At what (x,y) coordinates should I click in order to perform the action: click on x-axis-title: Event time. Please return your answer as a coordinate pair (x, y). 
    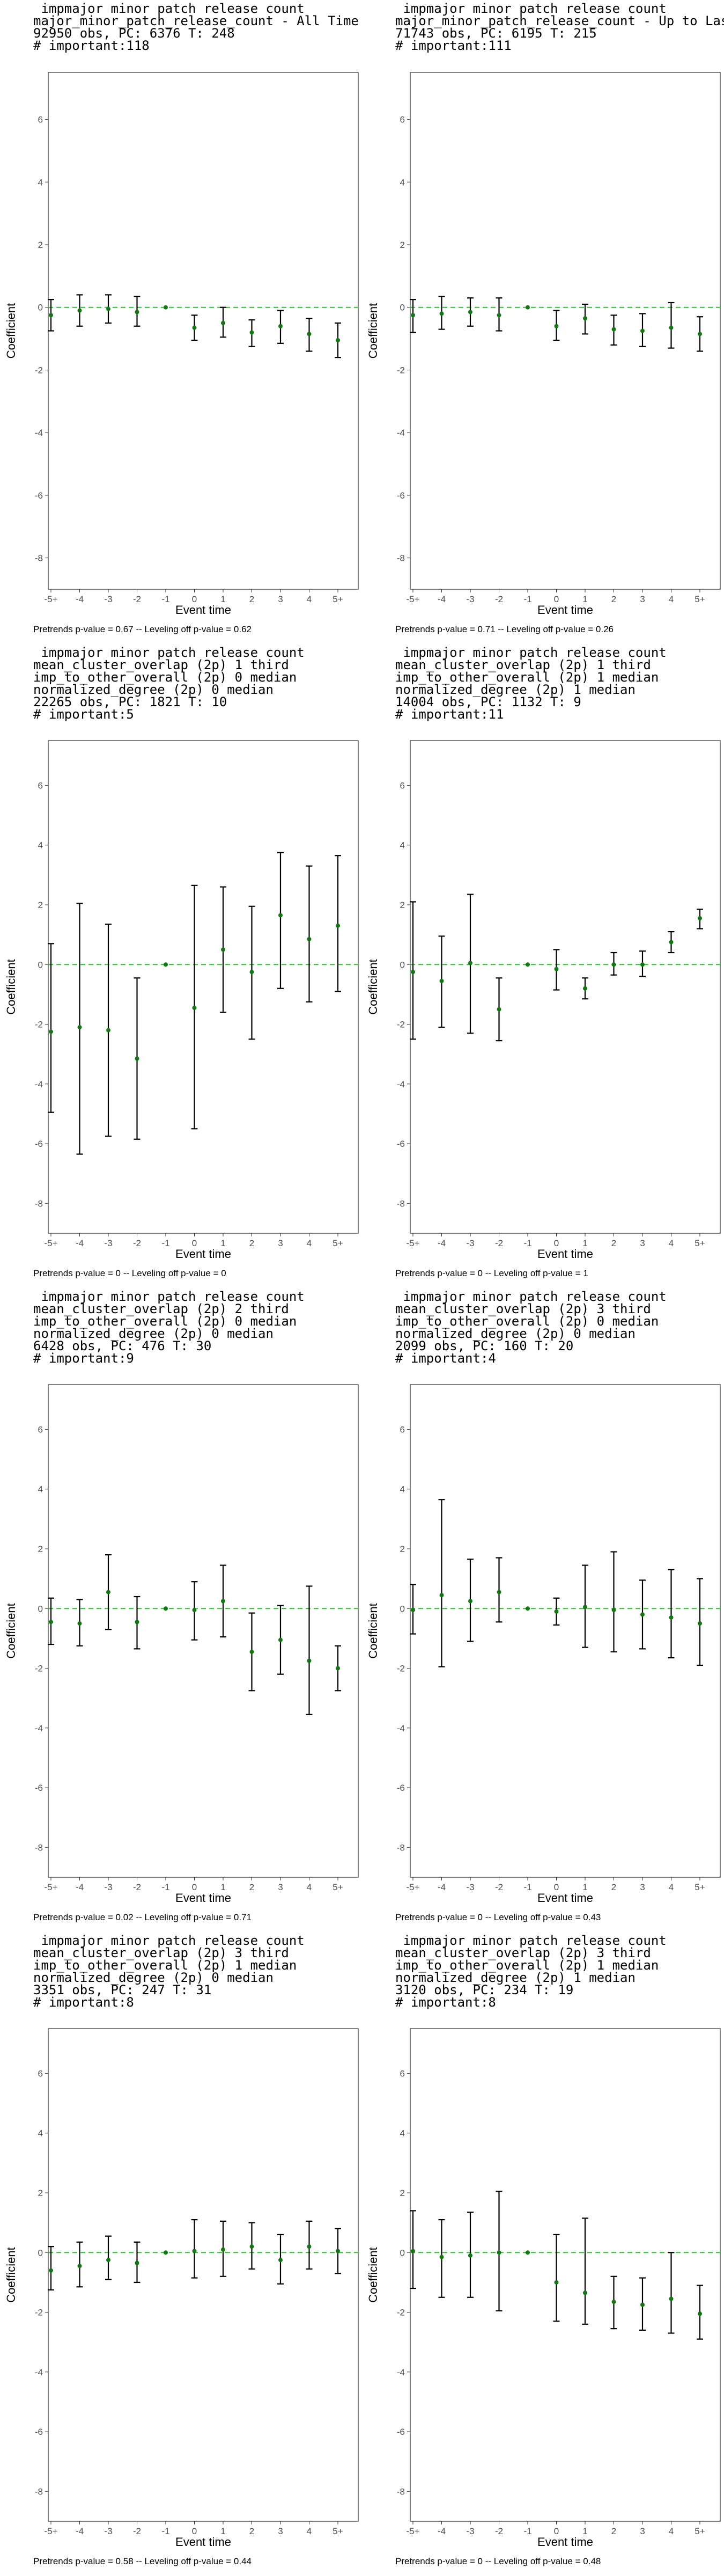
    Looking at the image, I should click on (203, 610).